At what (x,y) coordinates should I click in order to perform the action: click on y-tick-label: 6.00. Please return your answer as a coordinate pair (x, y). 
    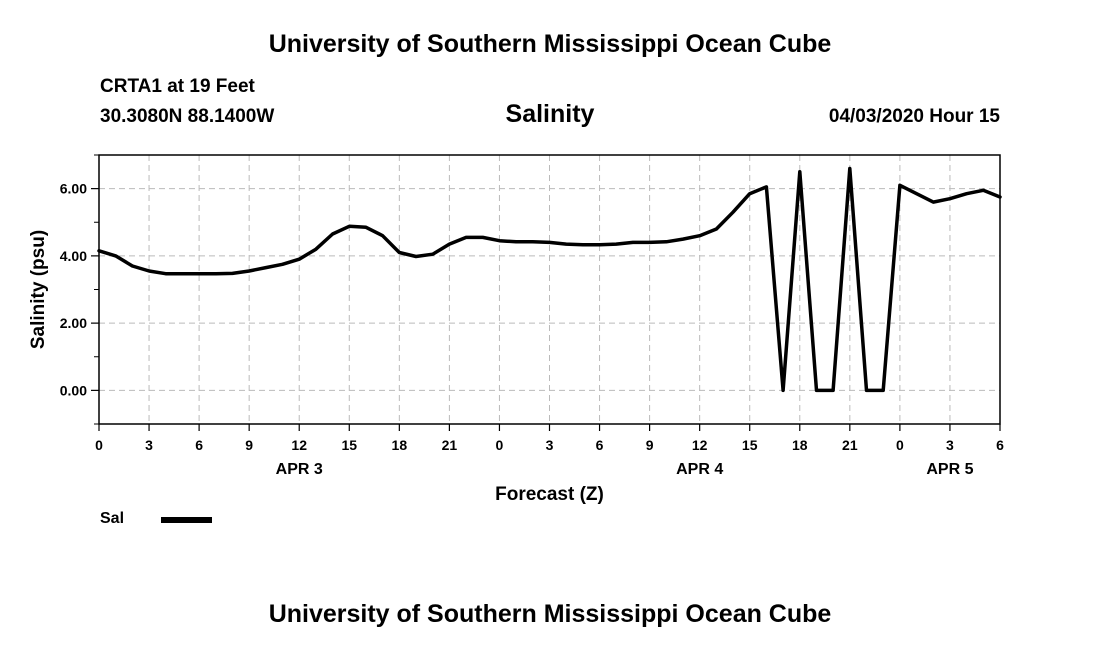
    Looking at the image, I should click on (73, 189).